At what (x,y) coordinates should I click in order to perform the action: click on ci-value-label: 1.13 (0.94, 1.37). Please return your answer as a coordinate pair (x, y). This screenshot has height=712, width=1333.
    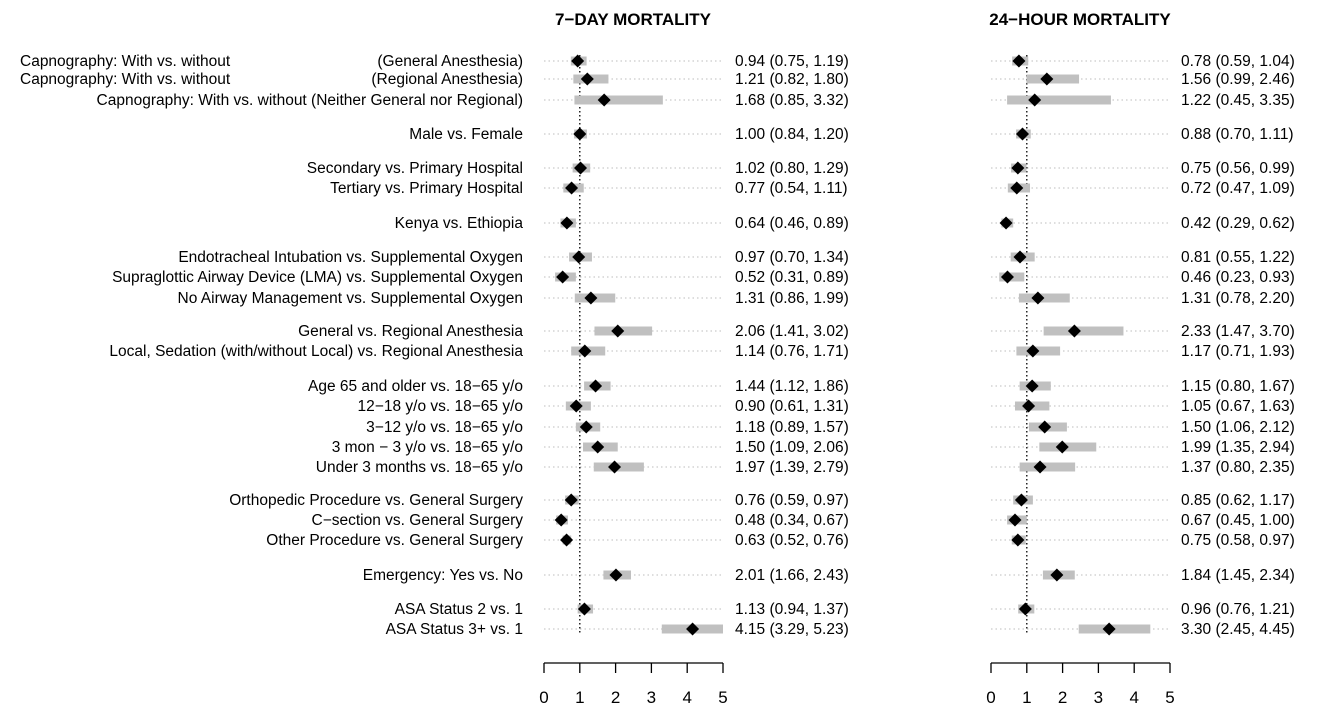
    Looking at the image, I should click on (792, 609).